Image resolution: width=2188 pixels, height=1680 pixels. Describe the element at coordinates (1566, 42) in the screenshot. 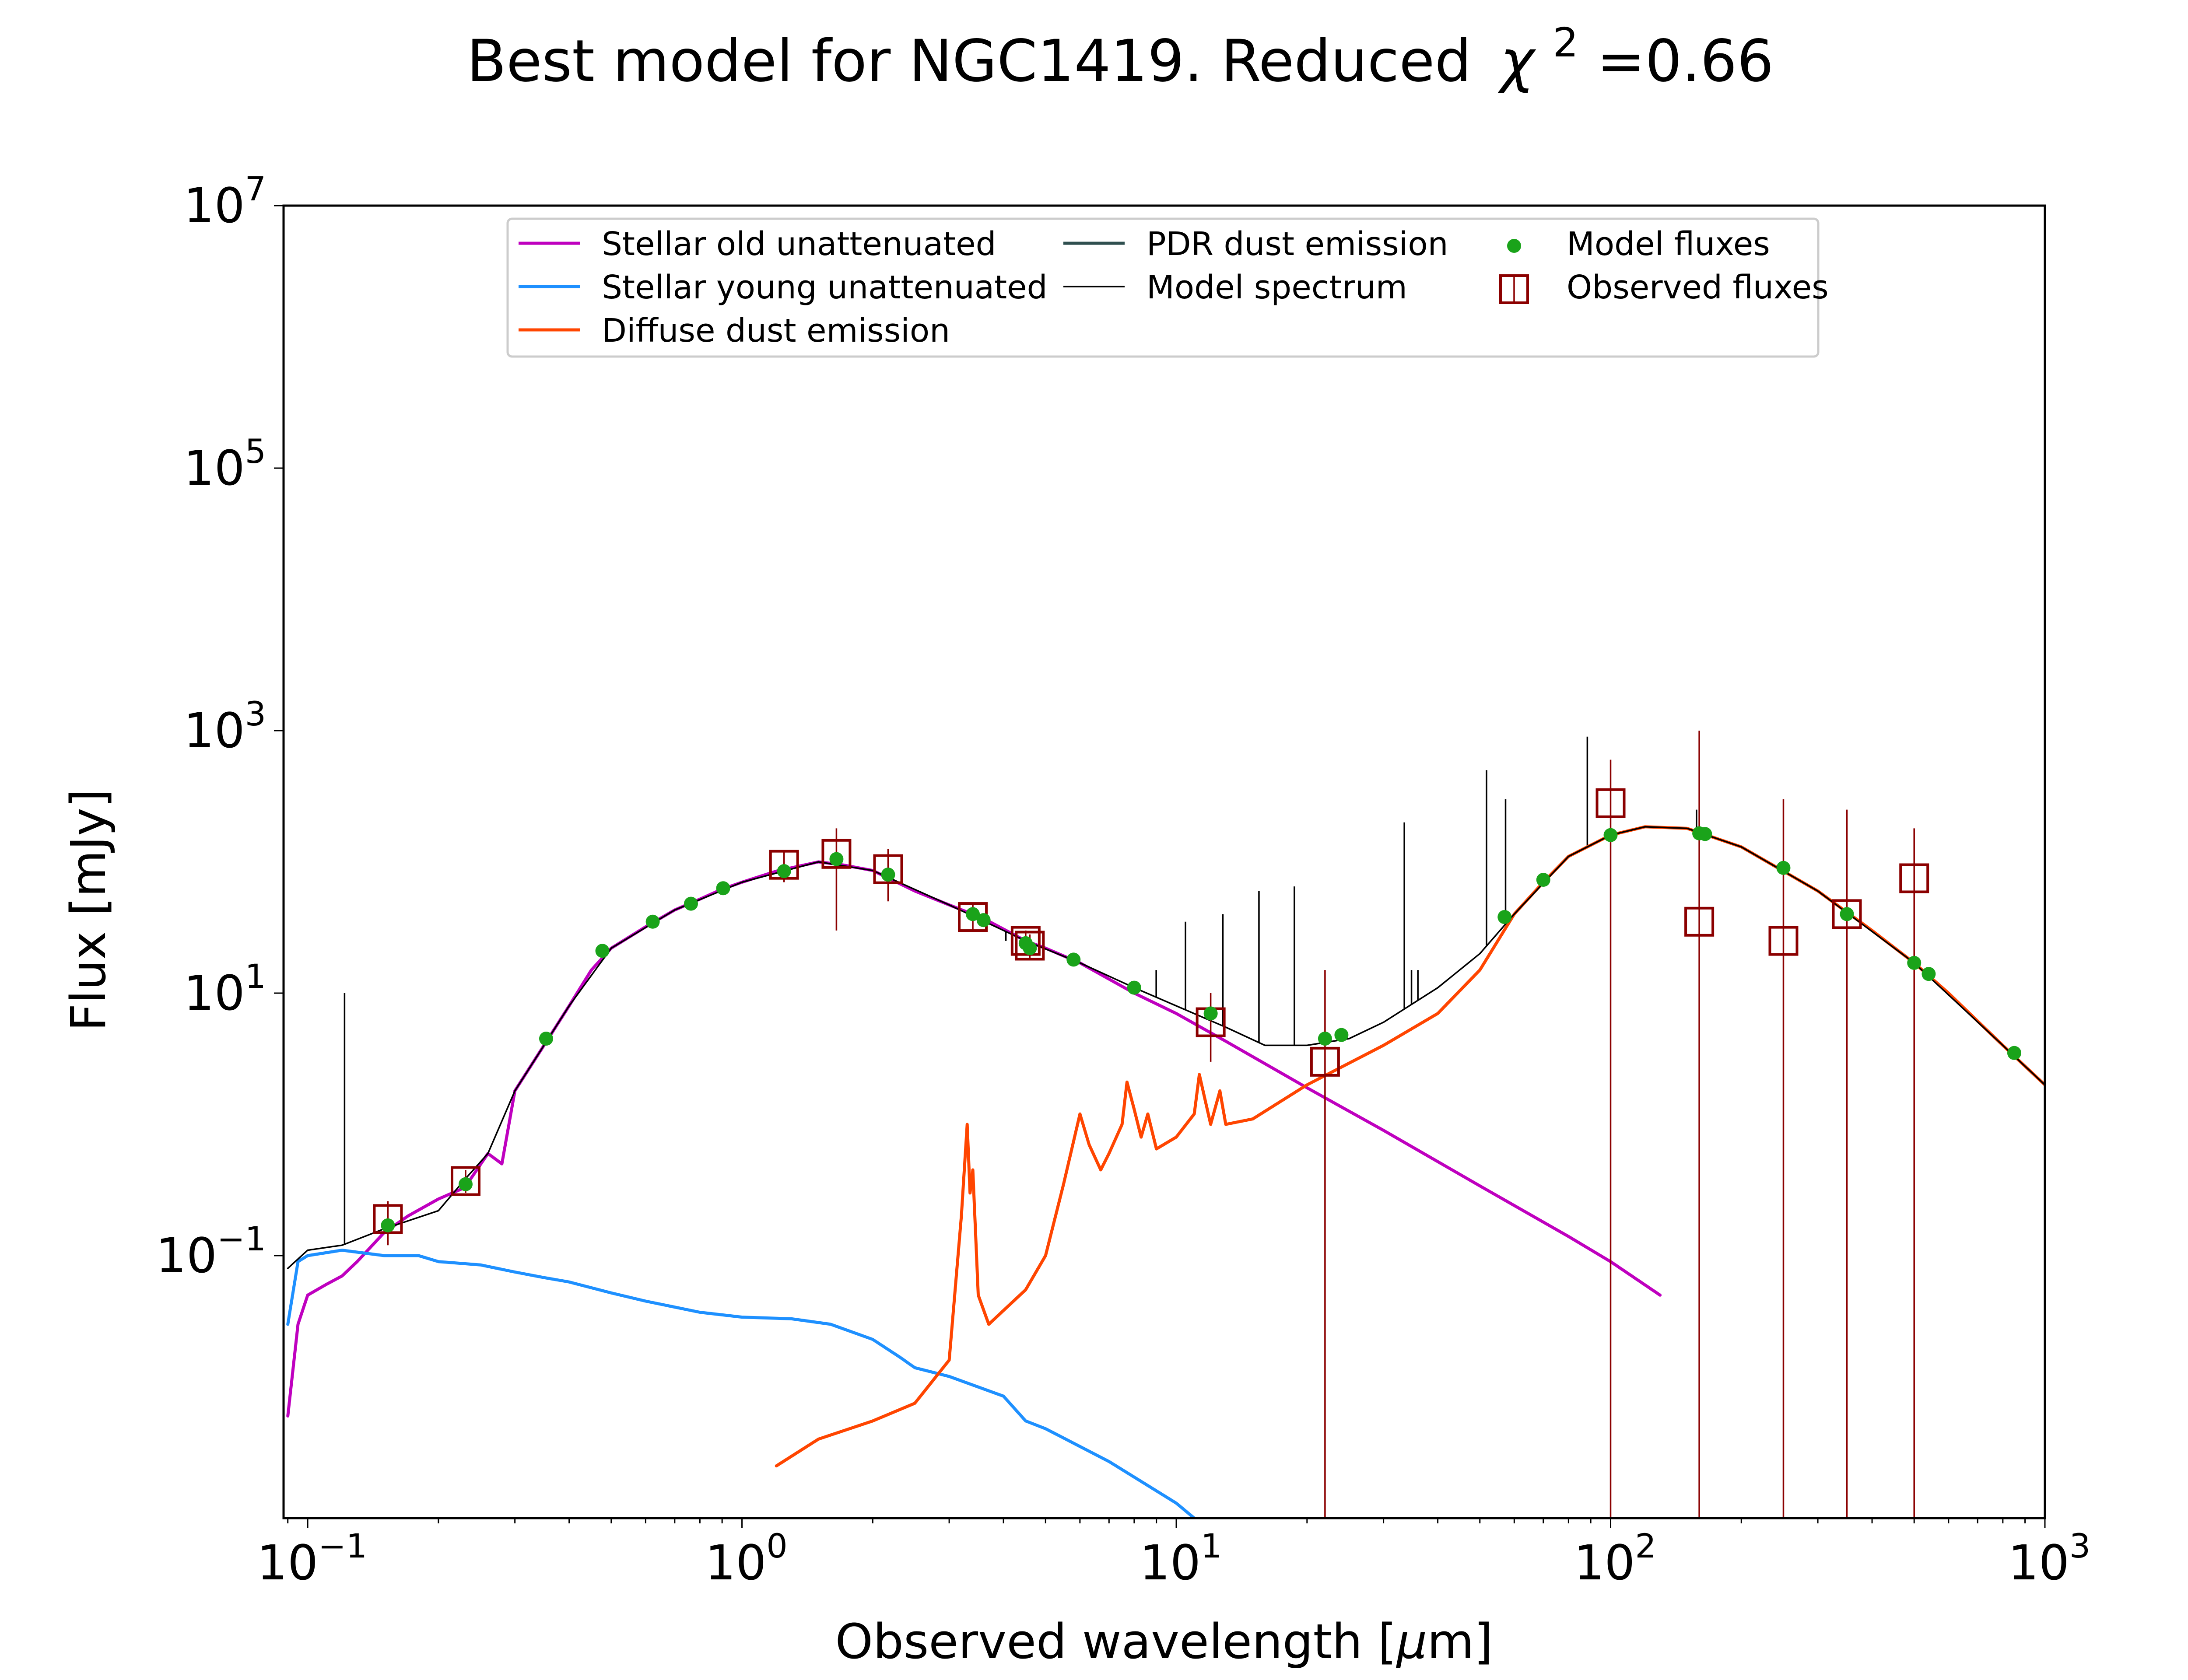

I see `chart-title-chi-exp: 2` at that location.